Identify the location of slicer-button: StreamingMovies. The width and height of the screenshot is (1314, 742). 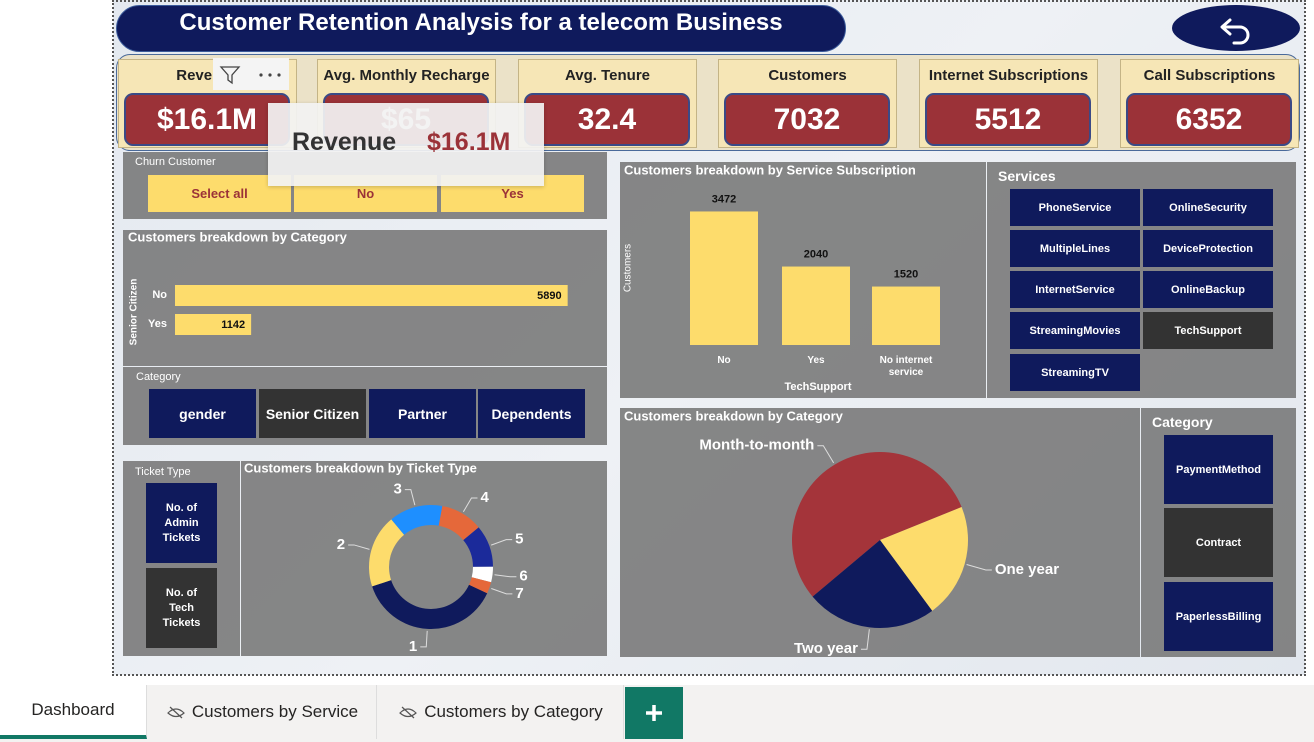
(1075, 330).